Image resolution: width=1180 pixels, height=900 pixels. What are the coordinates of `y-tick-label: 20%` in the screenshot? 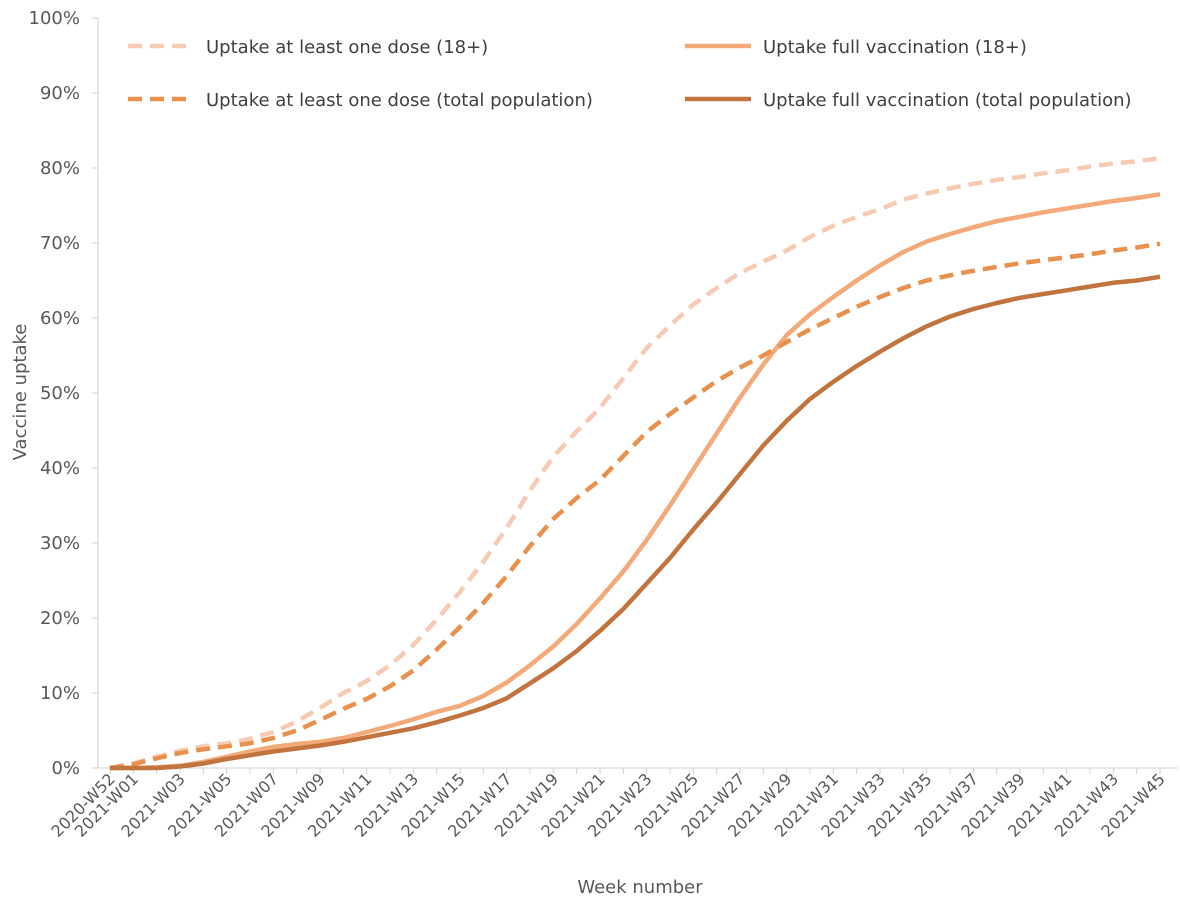 It's located at (60, 618).